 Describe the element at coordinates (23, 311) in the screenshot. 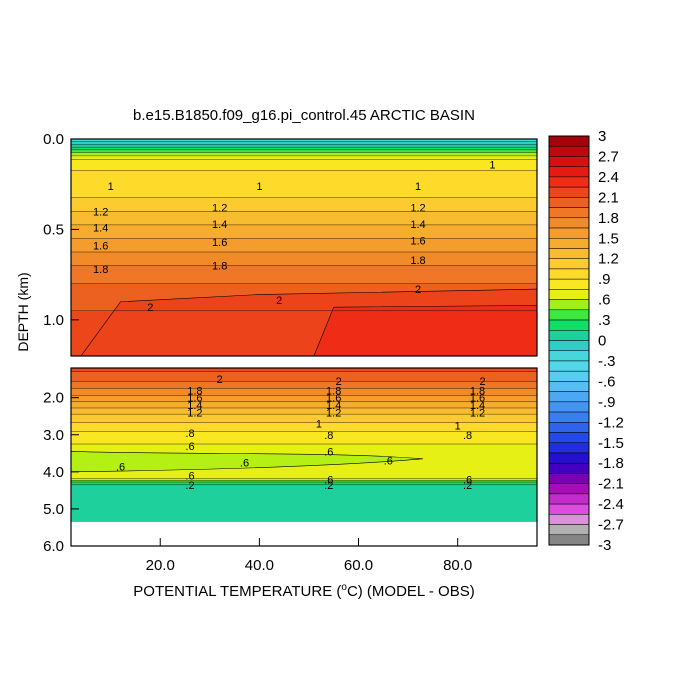

I see `y-axis-title: DEPTH (km)` at that location.